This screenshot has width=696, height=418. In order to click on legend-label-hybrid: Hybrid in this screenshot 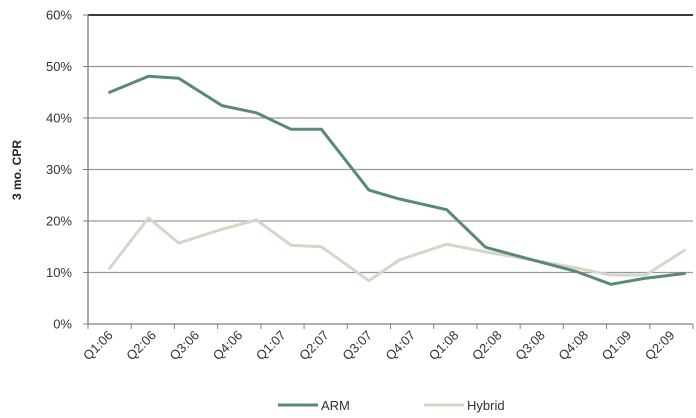, I will do `click(486, 405)`.